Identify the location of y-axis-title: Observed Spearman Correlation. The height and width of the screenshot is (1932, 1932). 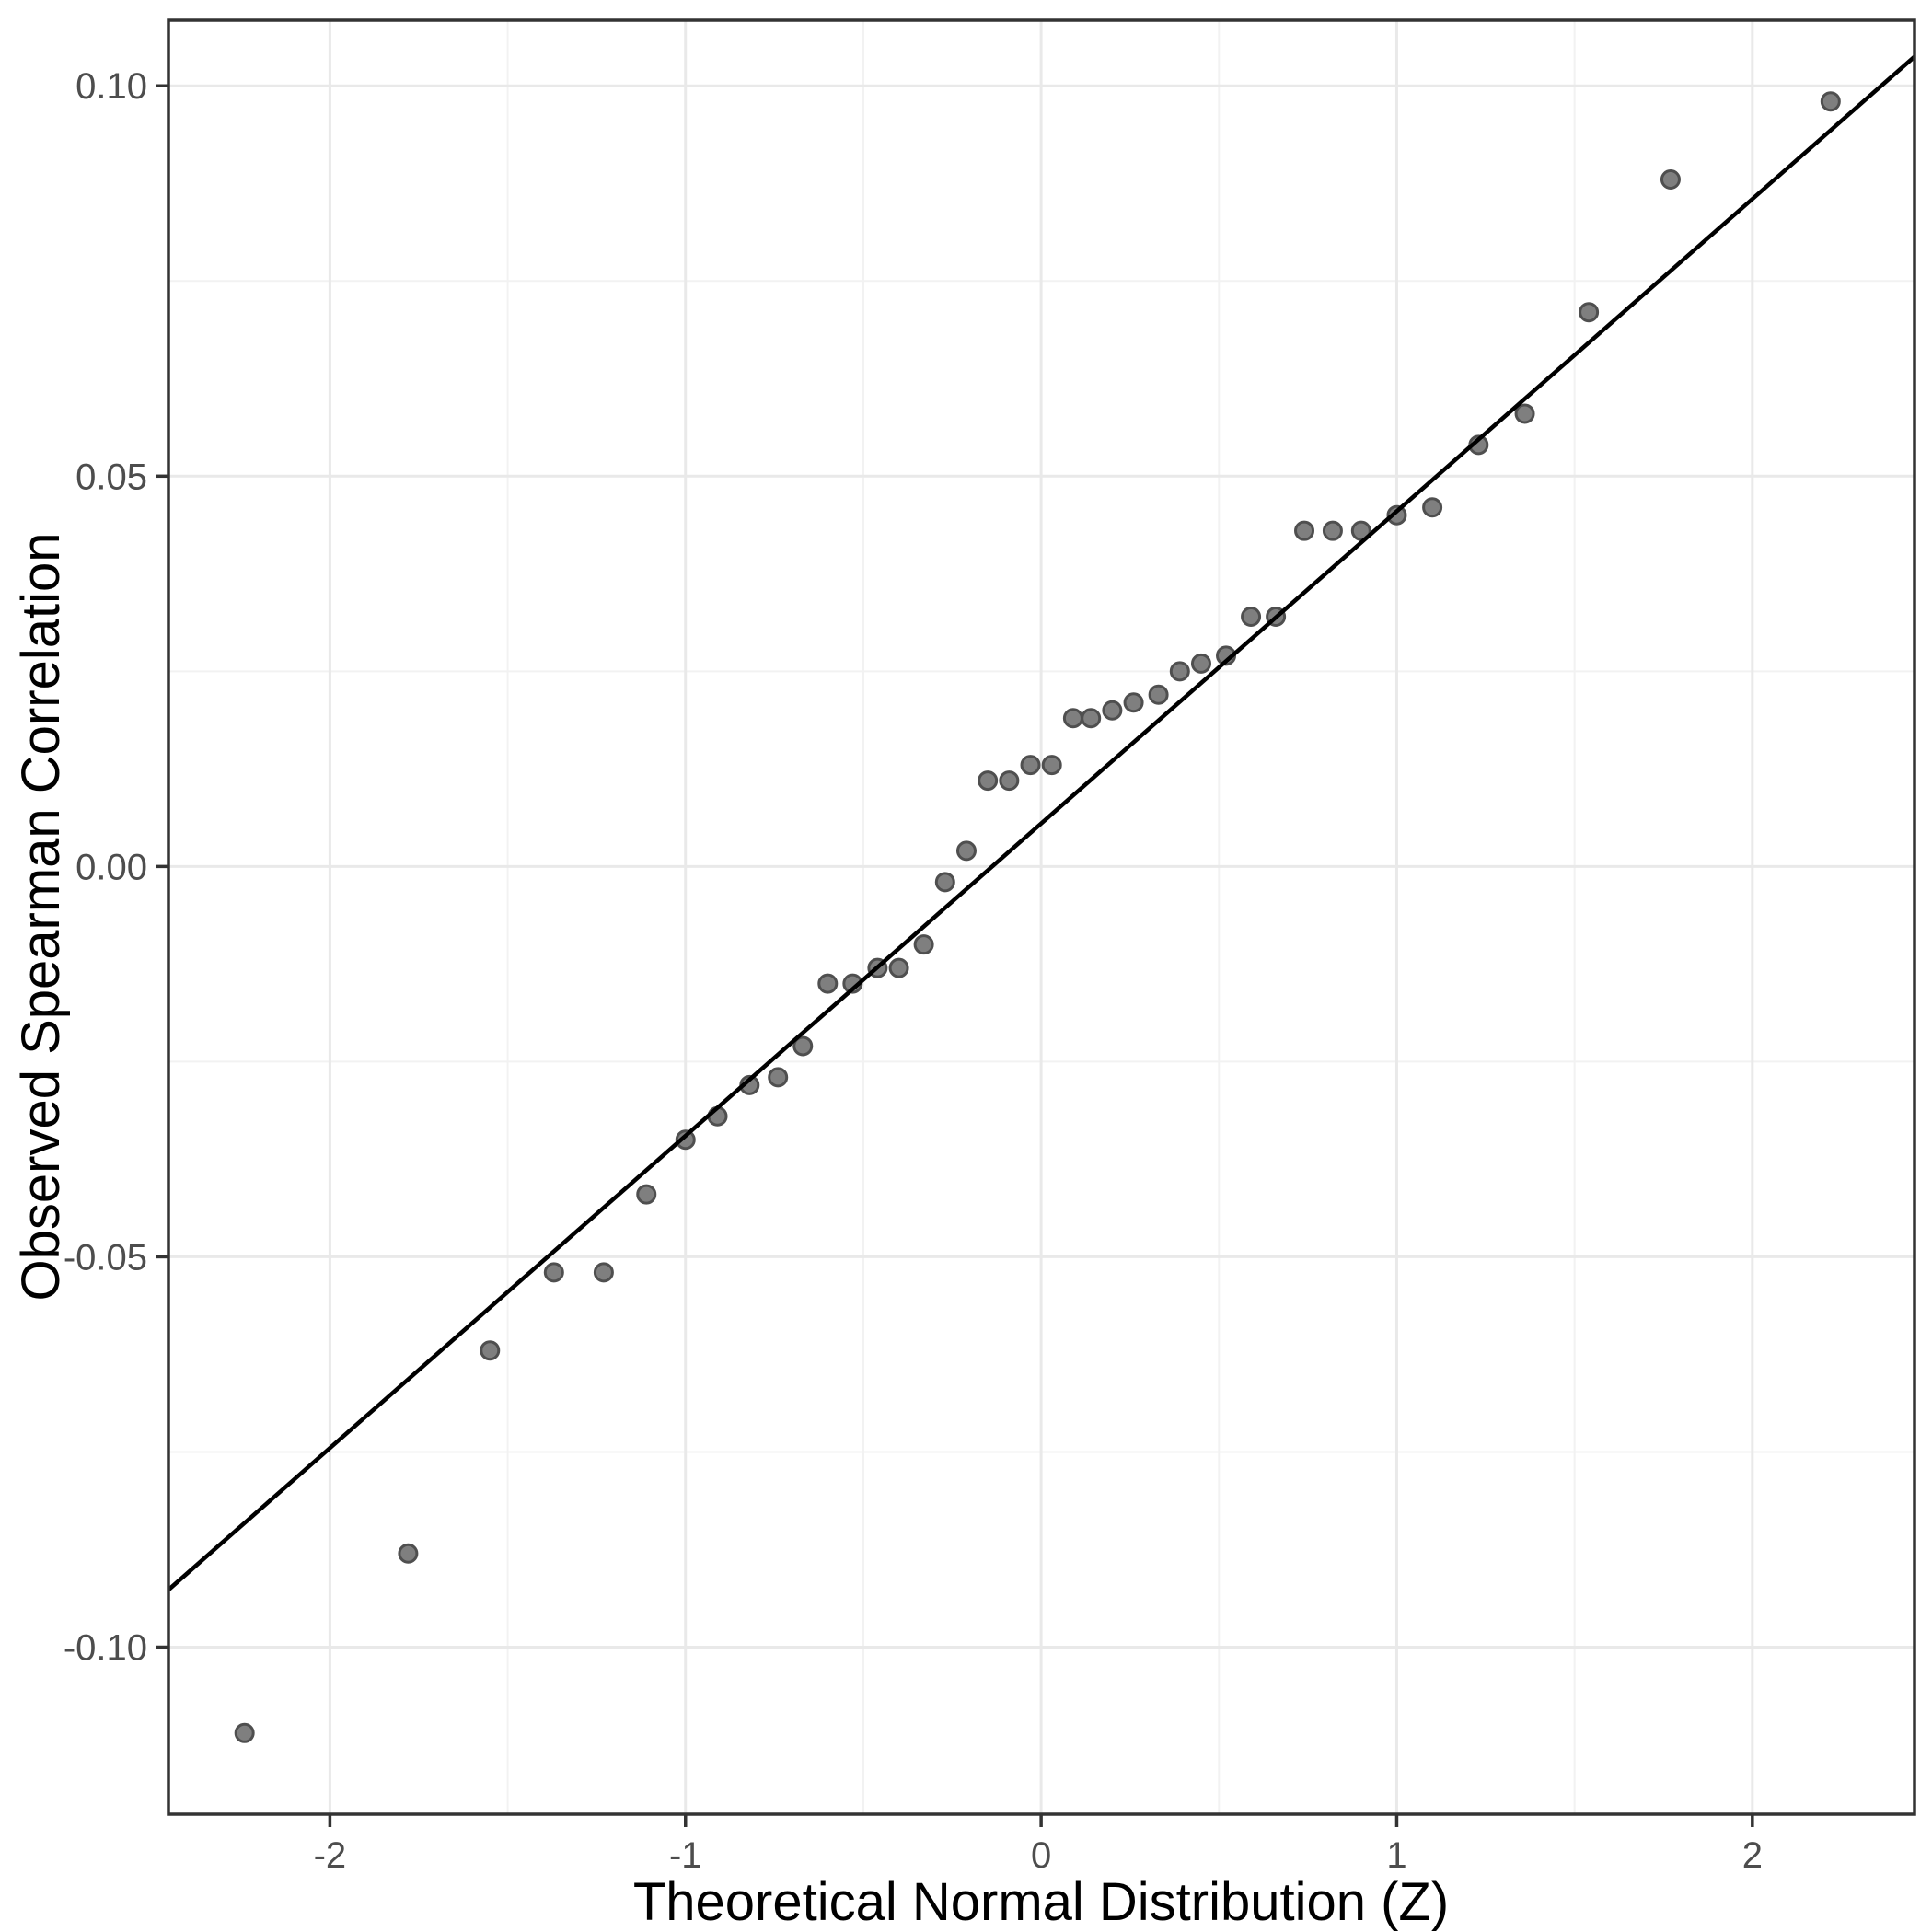
(41, 917).